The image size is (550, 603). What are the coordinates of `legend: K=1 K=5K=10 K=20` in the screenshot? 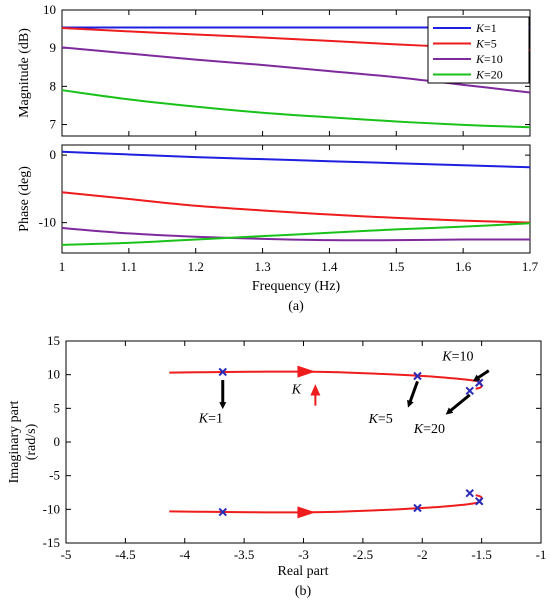 It's located at (478, 50).